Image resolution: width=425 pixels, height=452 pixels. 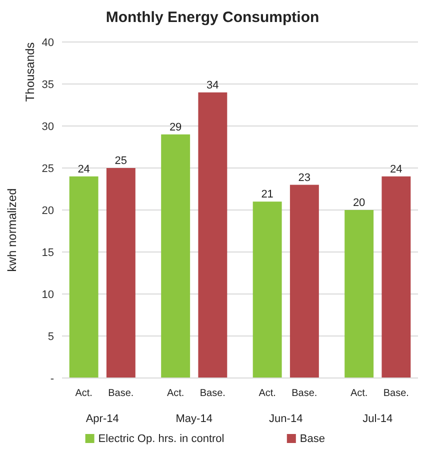 What do you see at coordinates (121, 161) in the screenshot?
I see `data-label: 25` at bounding box center [121, 161].